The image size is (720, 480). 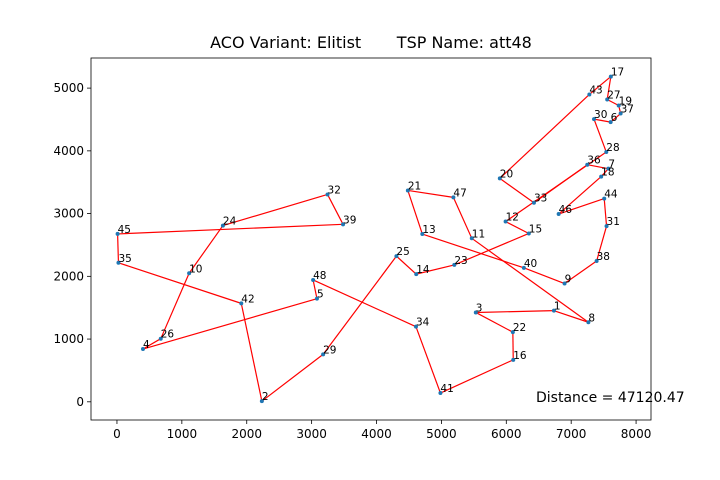 I want to click on city-label: 29, so click(x=329, y=350).